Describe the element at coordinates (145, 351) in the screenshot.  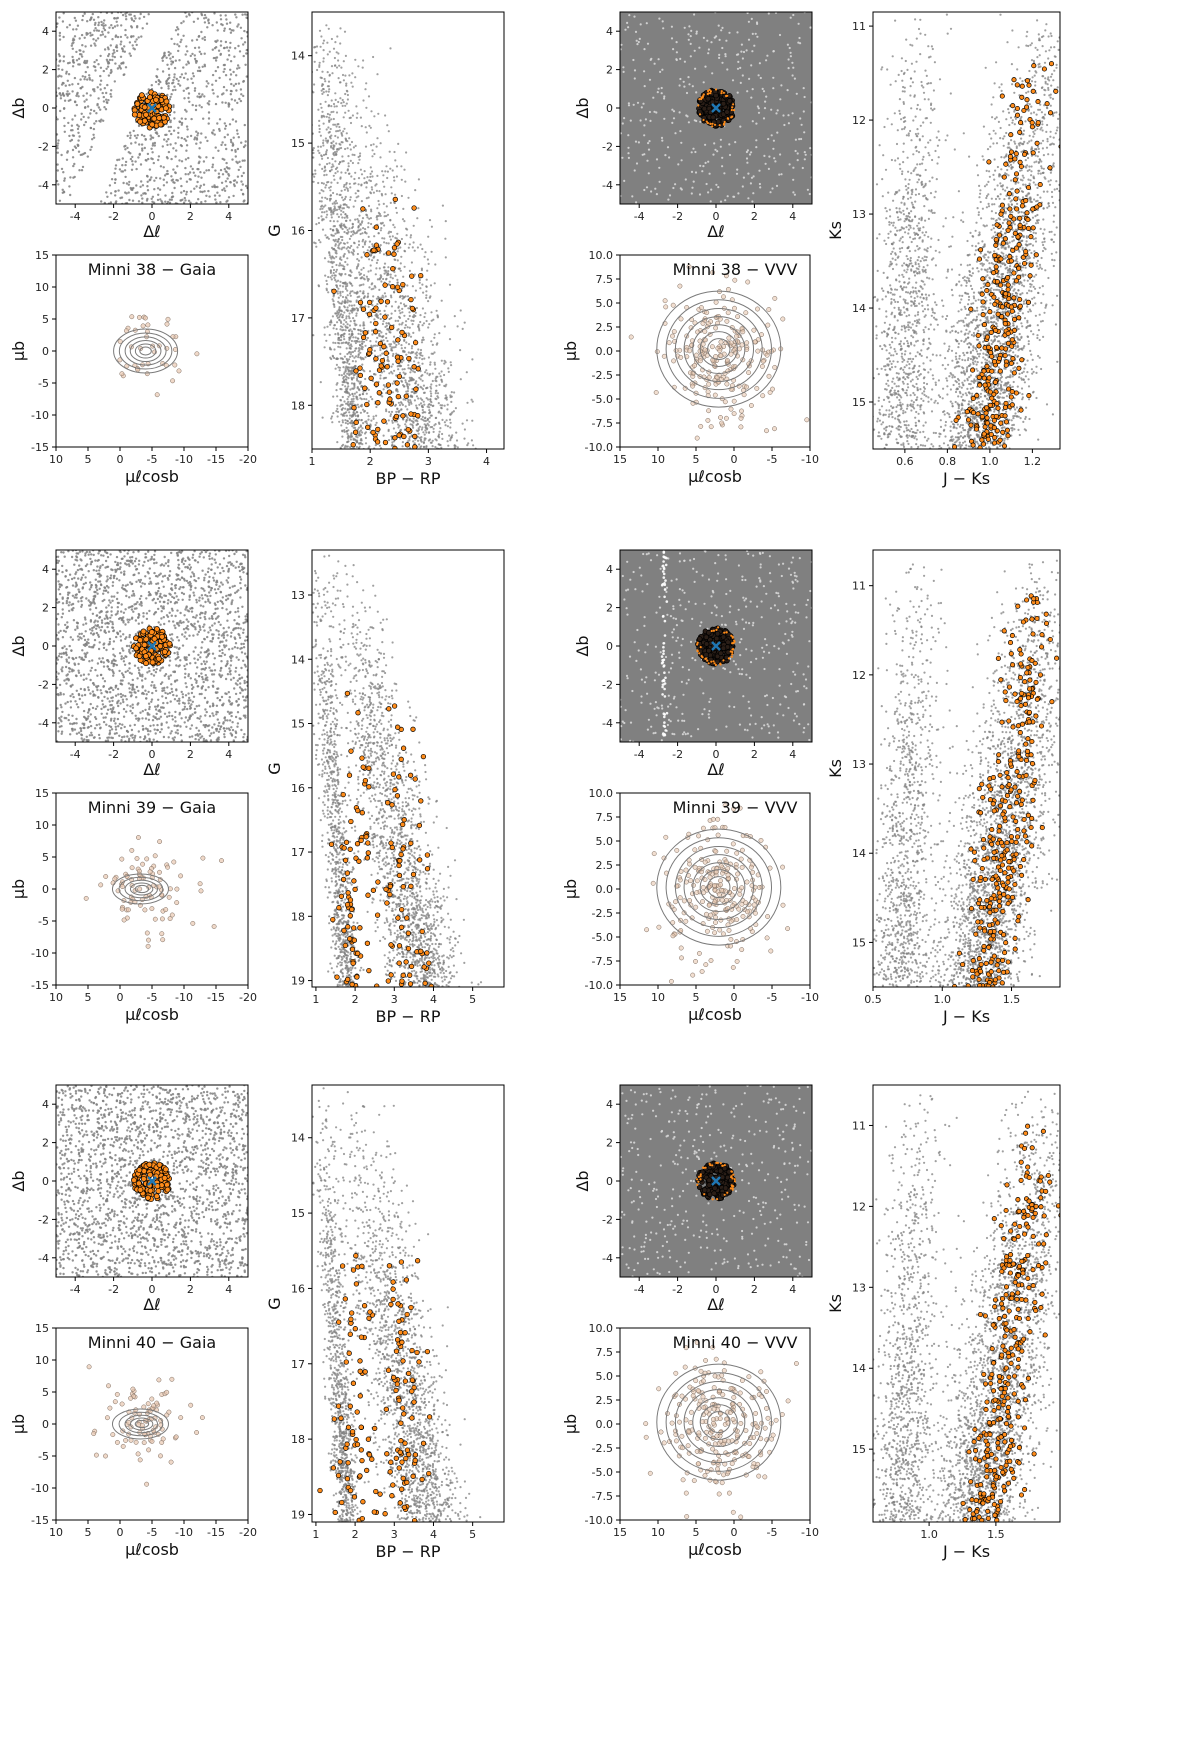
I see `density-contour` at that location.